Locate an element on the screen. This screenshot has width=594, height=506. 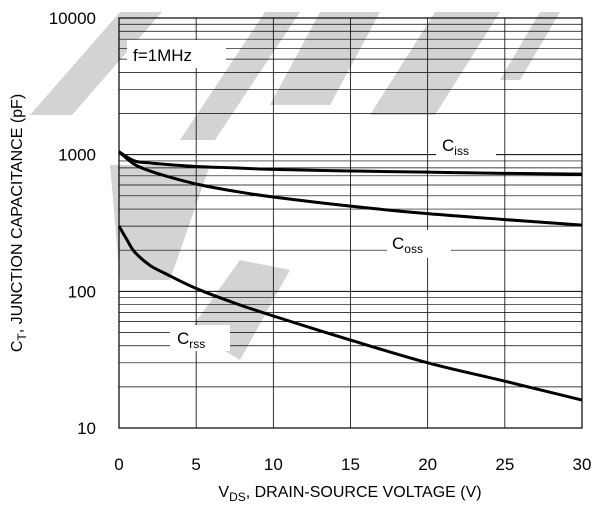
annotation-bg is located at coordinates (176, 54).